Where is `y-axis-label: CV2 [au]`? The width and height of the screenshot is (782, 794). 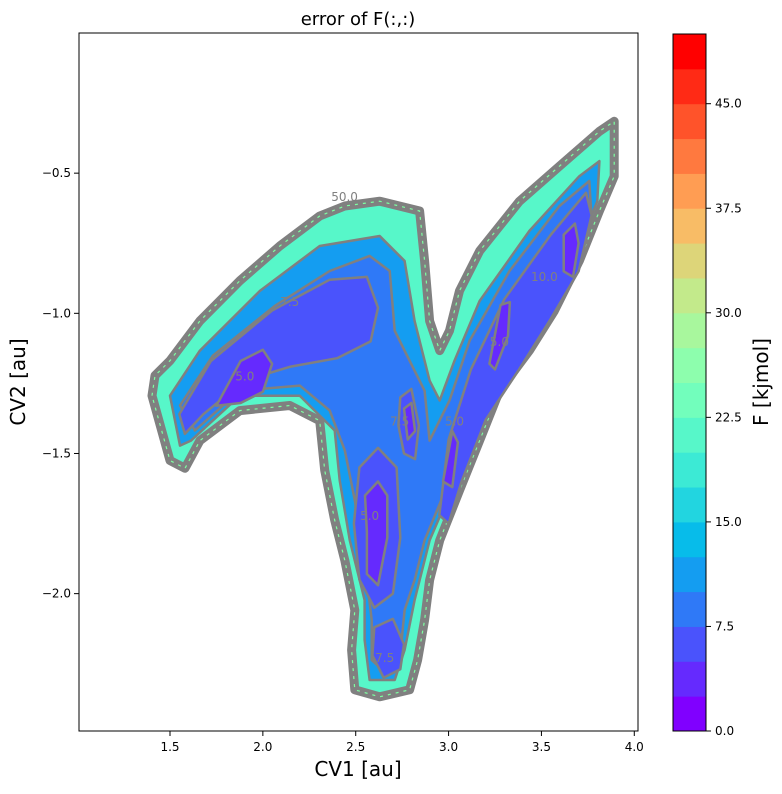 y-axis-label: CV2 [au] is located at coordinates (18, 381).